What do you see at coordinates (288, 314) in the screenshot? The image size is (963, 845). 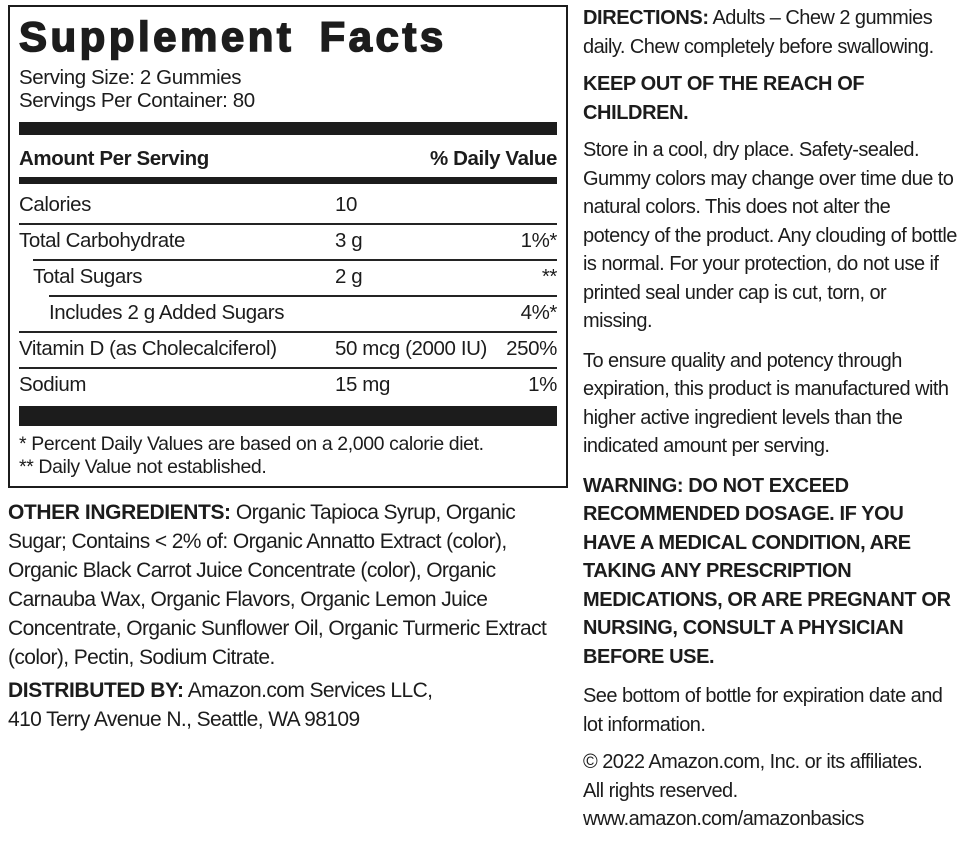 I see `table-row-added-sugars: Includes 2 g Added Sugars 4%*` at bounding box center [288, 314].